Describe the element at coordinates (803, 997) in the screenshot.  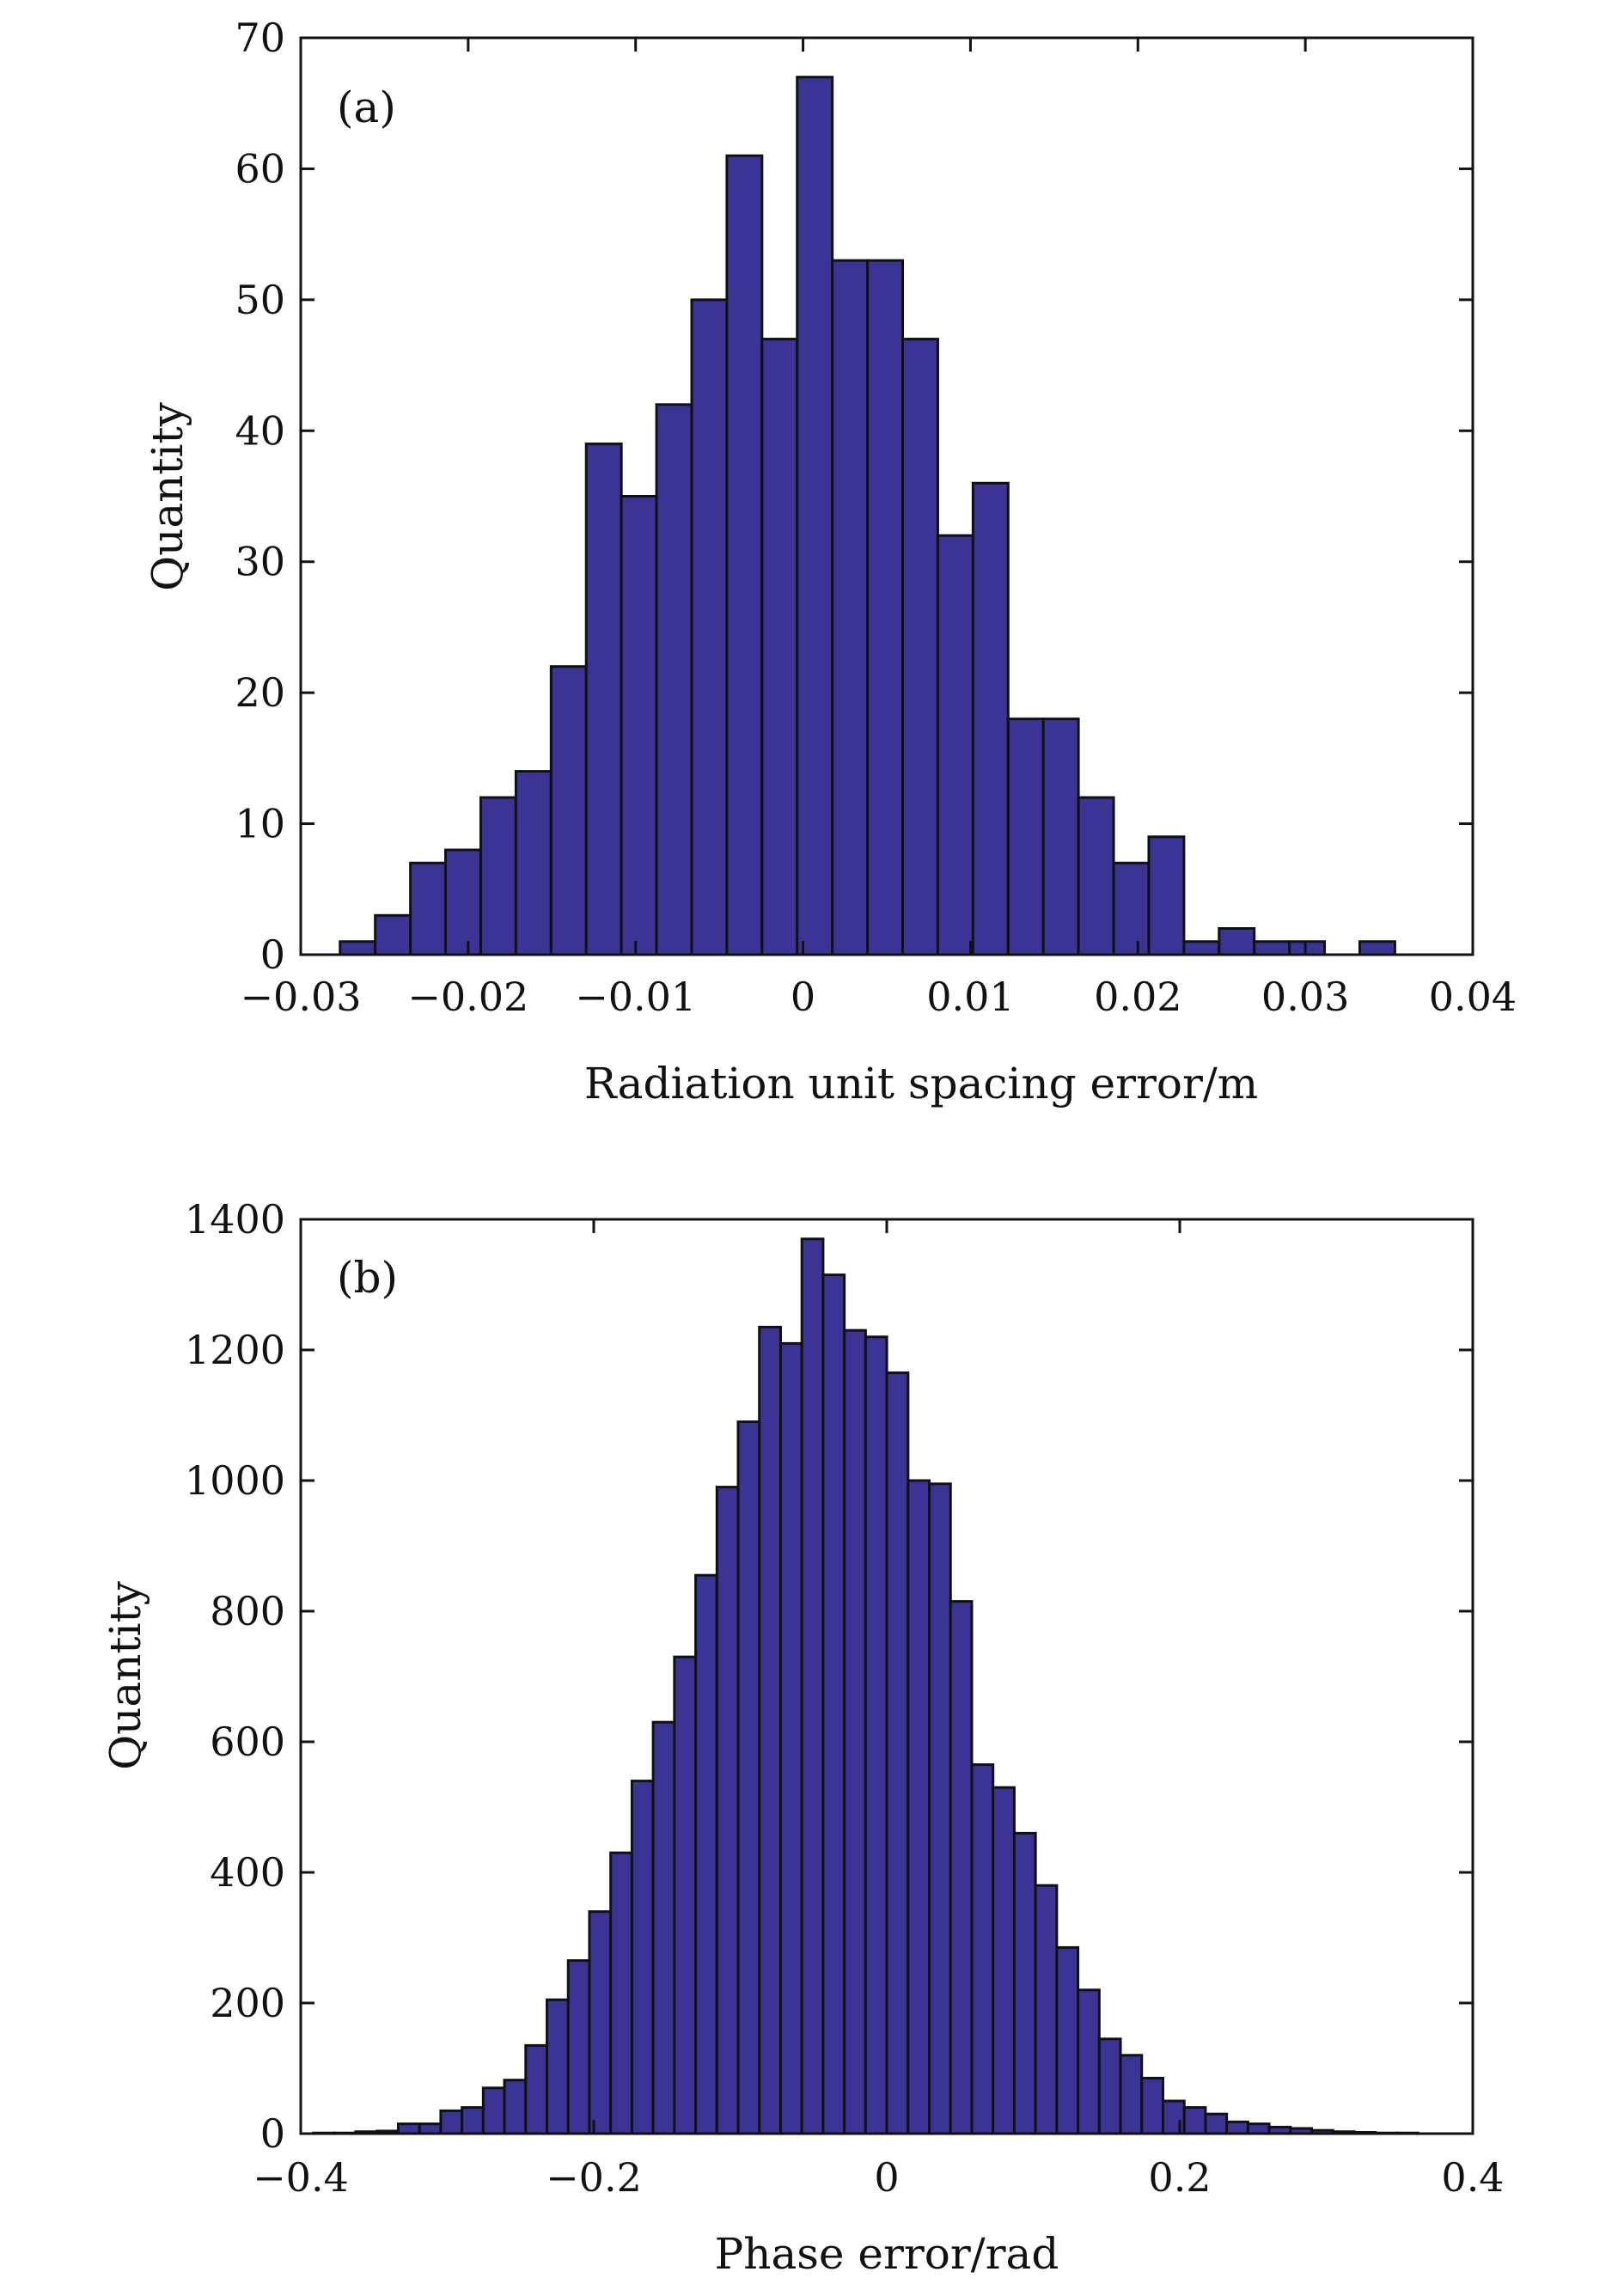
I see `chart-a-x-tick-label: 0` at that location.